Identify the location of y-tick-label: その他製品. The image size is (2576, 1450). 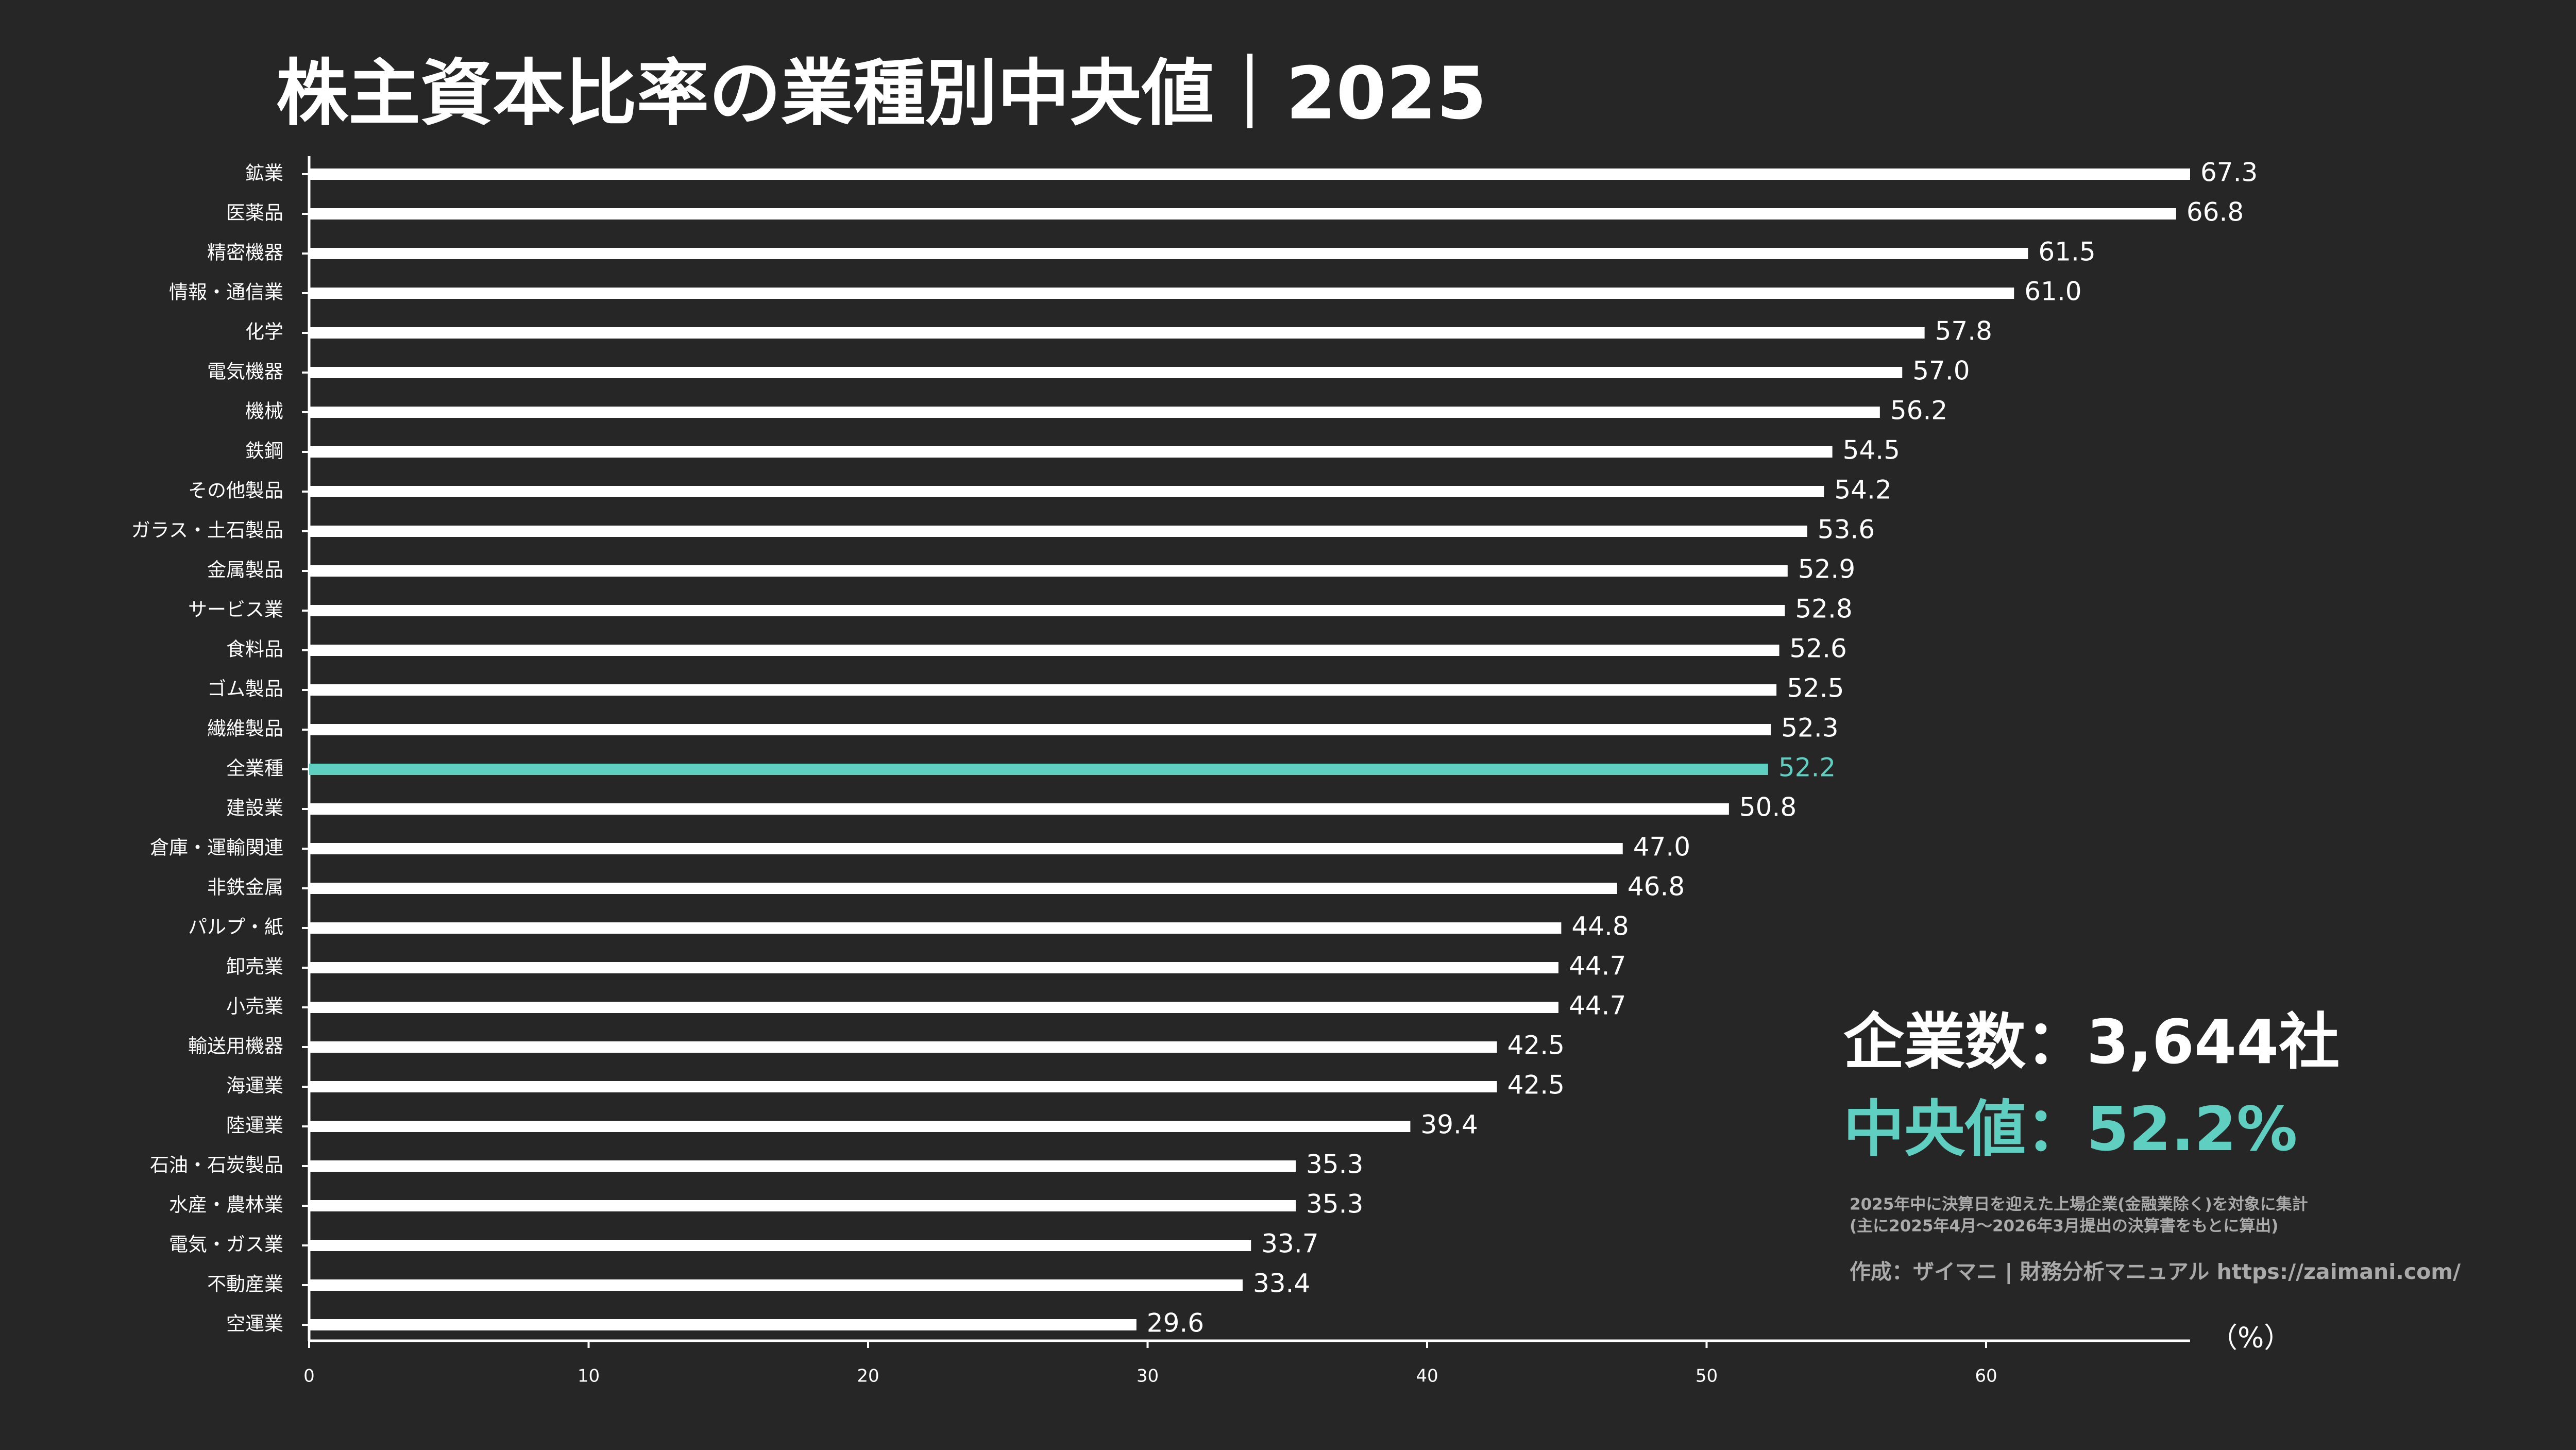
(235, 491).